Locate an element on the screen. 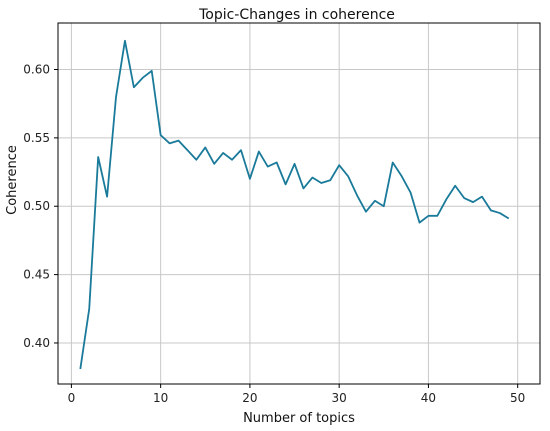 The height and width of the screenshot is (431, 550). x-tick-label: 50 is located at coordinates (517, 398).